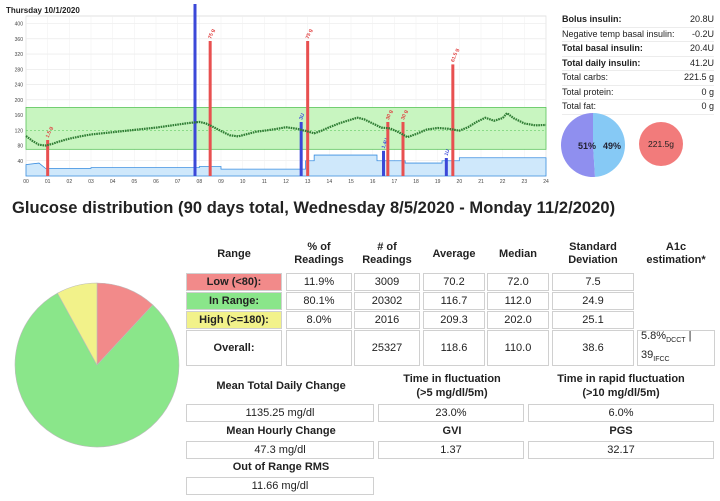 Image resolution: width=720 pixels, height=501 pixels. What do you see at coordinates (579, 106) in the screenshot?
I see `stat-label: Total fat:` at bounding box center [579, 106].